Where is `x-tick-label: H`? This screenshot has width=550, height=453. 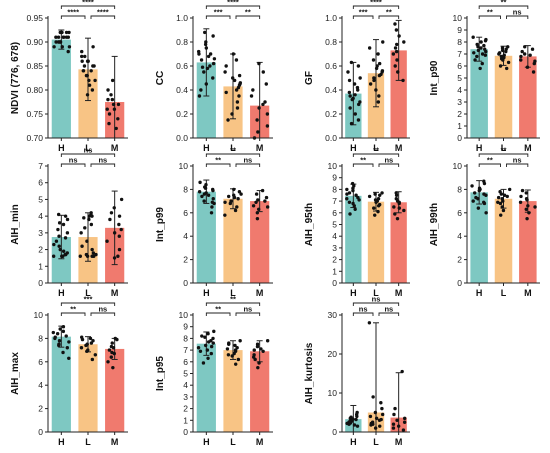 x-tick-label: H is located at coordinates (61, 148).